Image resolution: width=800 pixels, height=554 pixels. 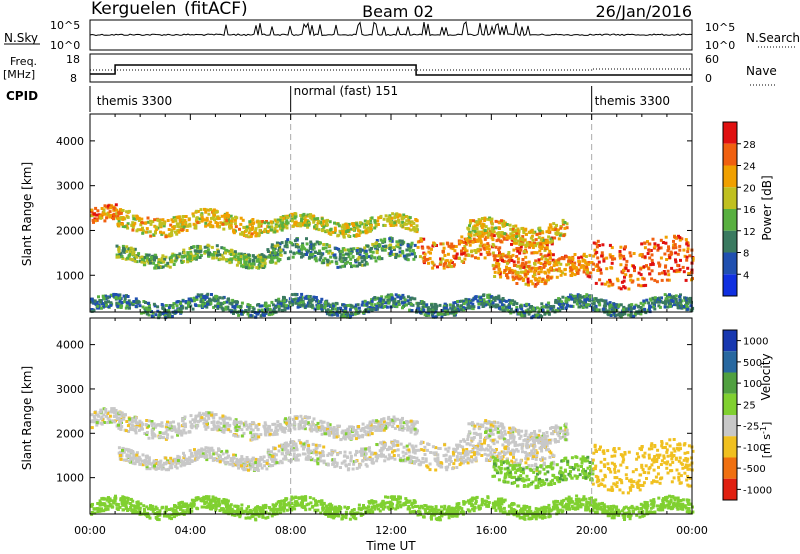 I want to click on algorithm-title: (fitACF), so click(x=216, y=9).